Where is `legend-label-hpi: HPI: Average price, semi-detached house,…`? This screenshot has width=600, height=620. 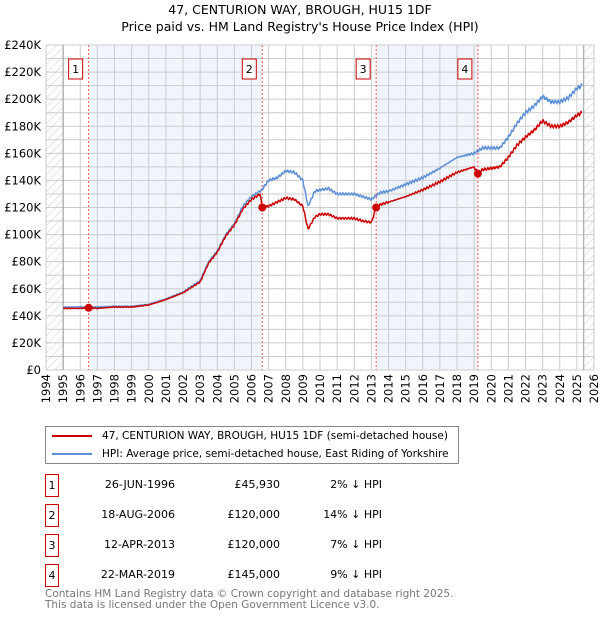
legend-label-hpi: HPI: Average price, semi-detached house,… is located at coordinates (275, 454).